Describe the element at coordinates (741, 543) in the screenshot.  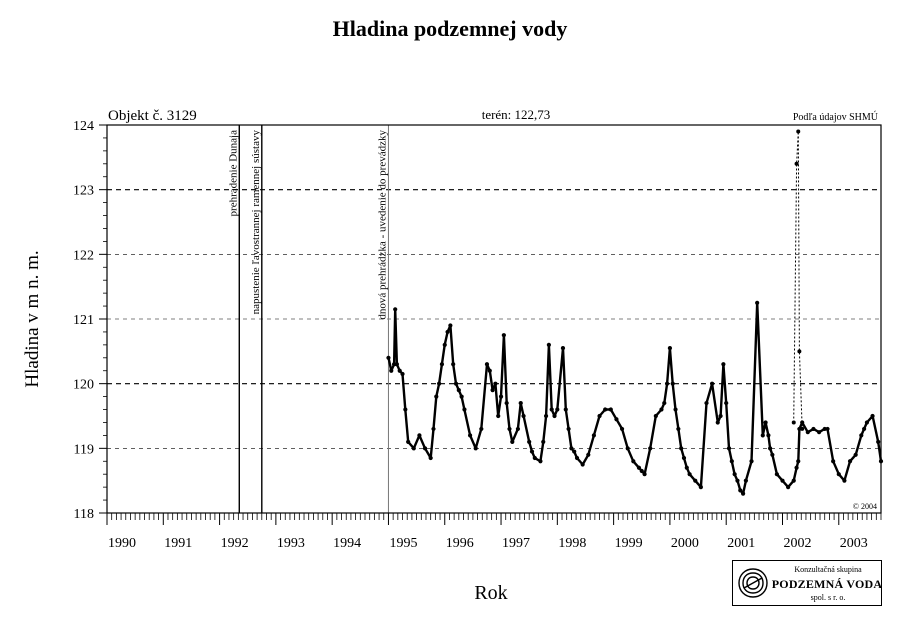
I see `x-tick-label: 2001` at that location.